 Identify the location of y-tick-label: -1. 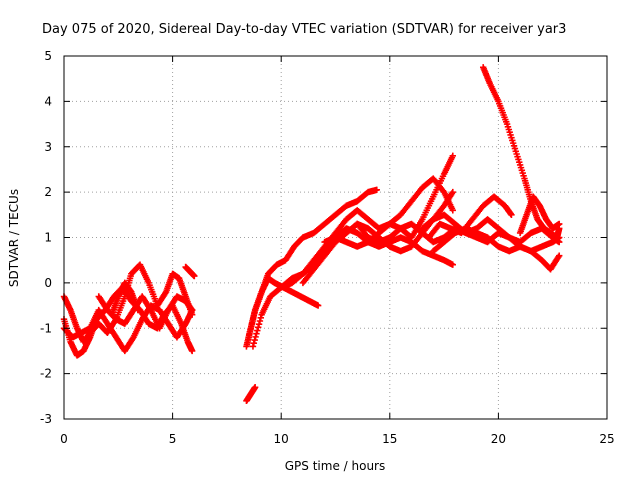
(46, 328).